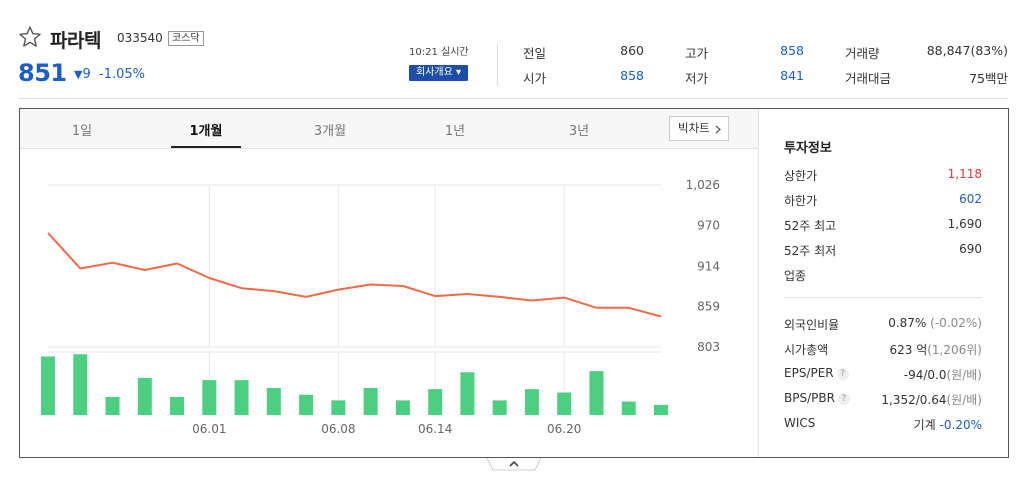 Image resolution: width=1028 pixels, height=478 pixels. I want to click on foreign-ratio-change: (-0.02%), so click(956, 323).